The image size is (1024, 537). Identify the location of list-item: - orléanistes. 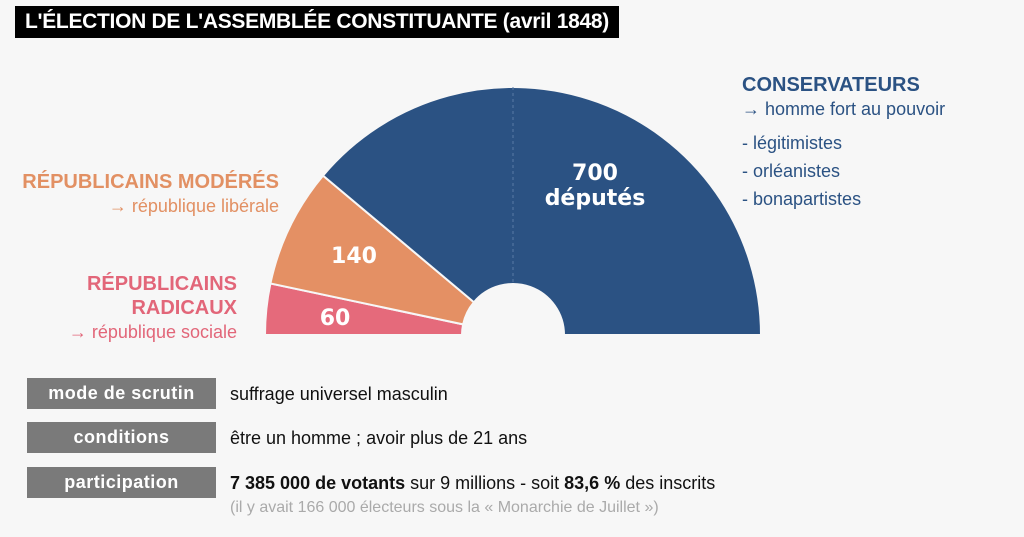
(791, 171).